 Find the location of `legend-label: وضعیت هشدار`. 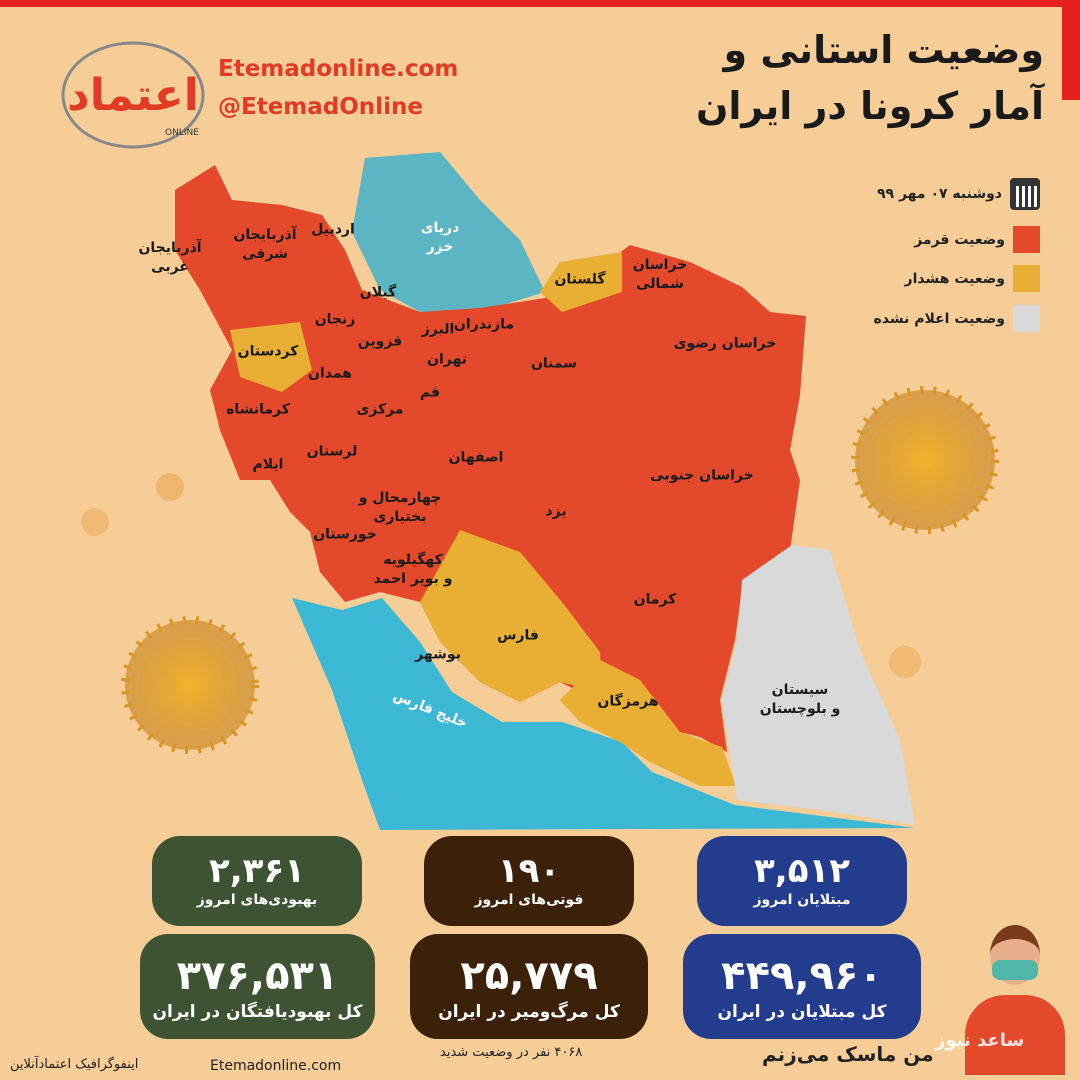

legend-label: وضعیت هشدار is located at coordinates (954, 278).